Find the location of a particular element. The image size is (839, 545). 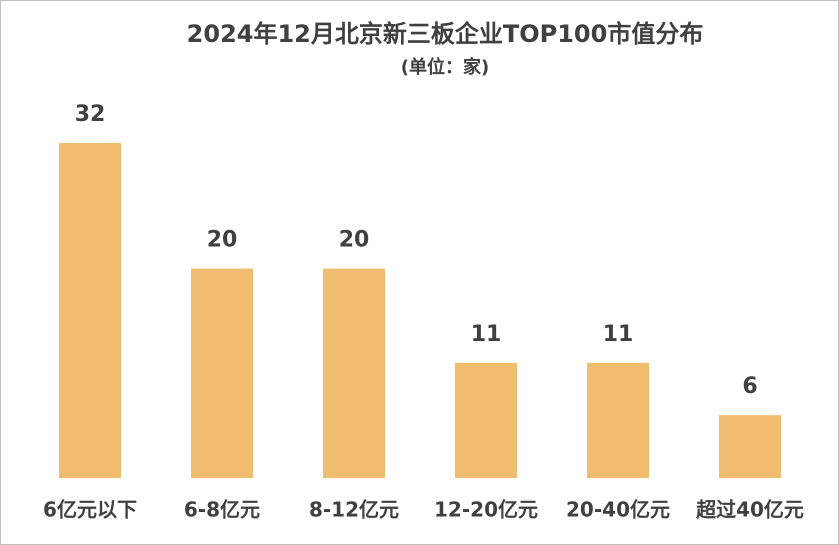

x-tick-label: 12-20亿元 is located at coordinates (486, 510).